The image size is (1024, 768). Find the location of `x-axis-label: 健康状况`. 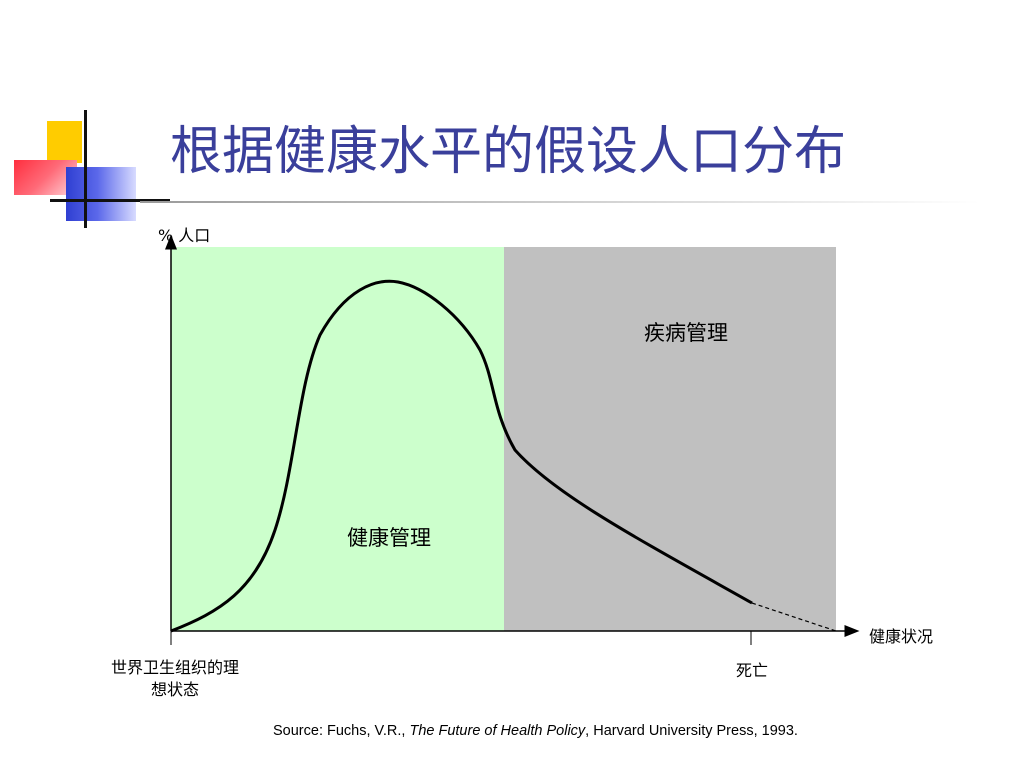

x-axis-label: 健康状况 is located at coordinates (901, 636).